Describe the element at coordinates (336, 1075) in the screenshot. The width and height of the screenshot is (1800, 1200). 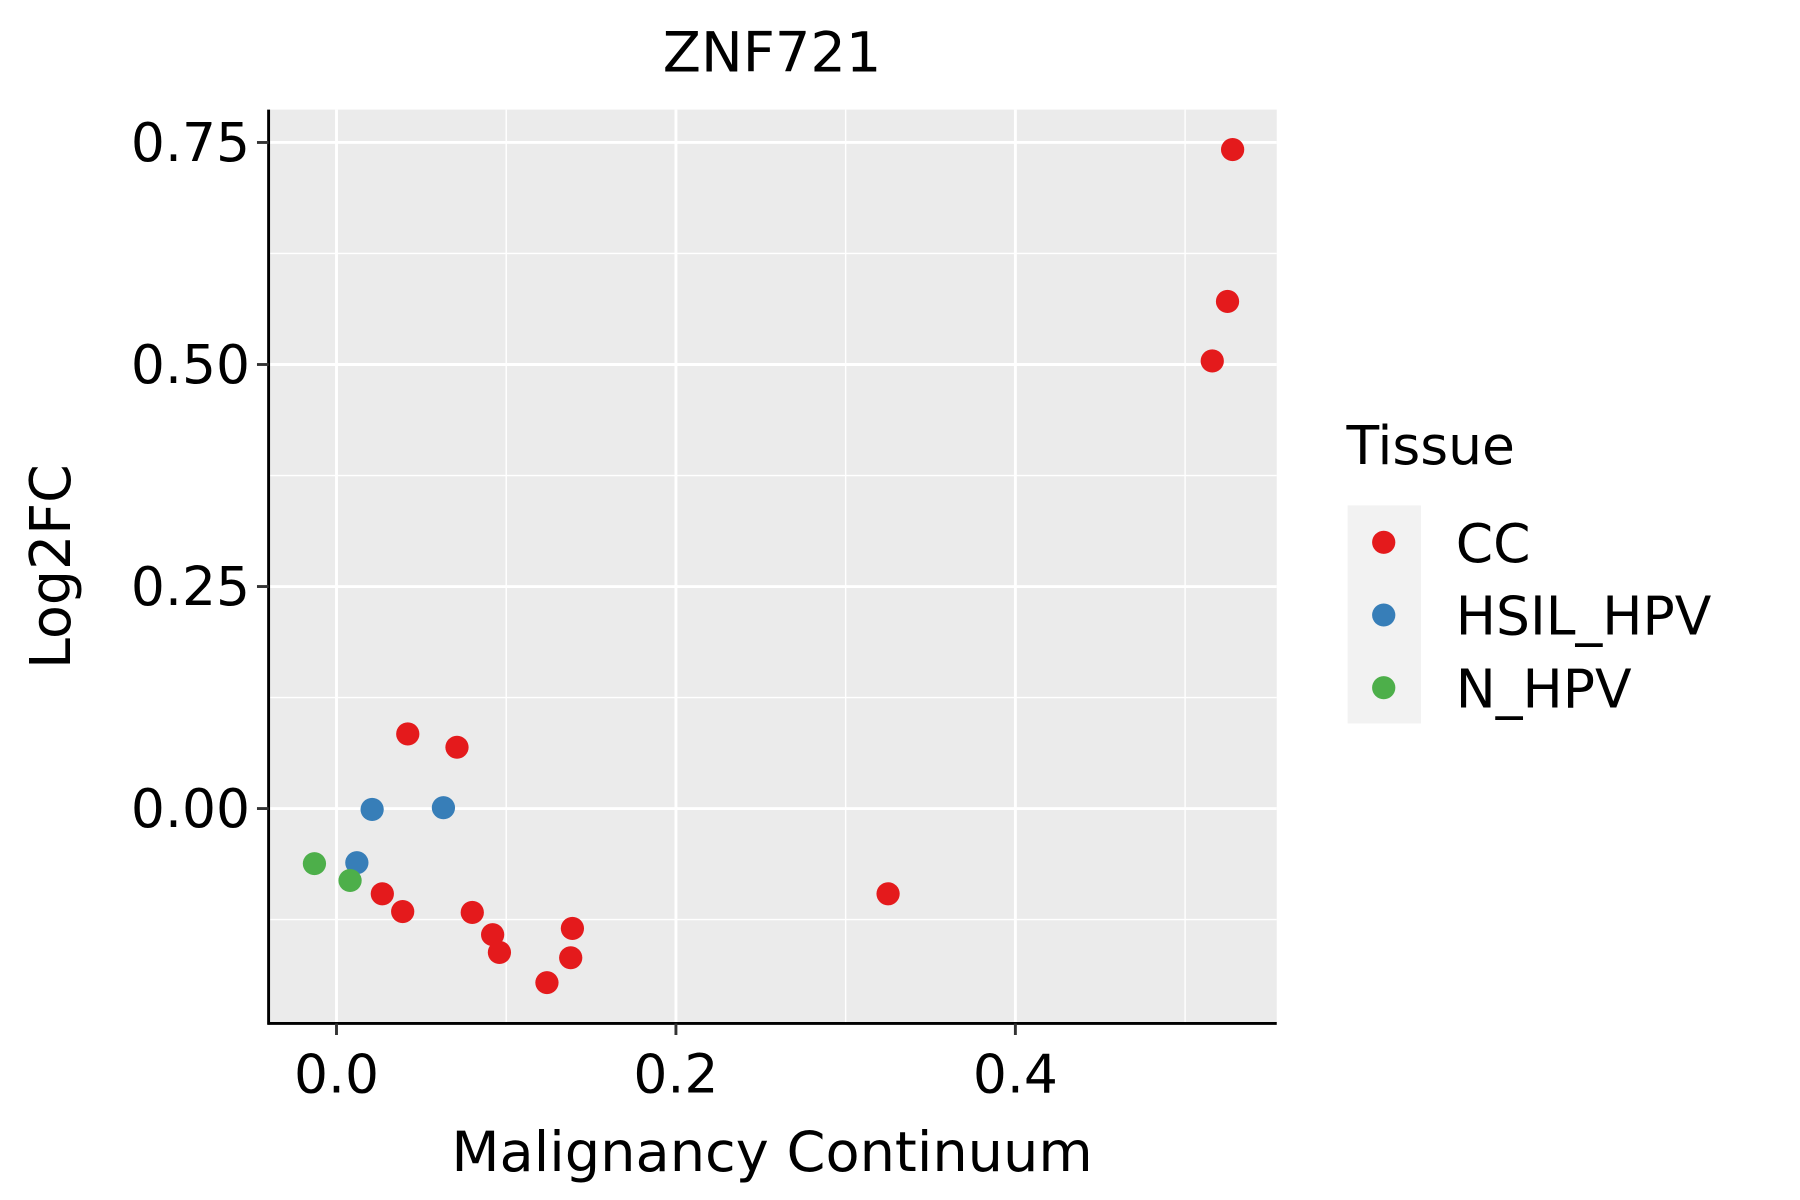
I see `x-tick-label: 0.0` at that location.